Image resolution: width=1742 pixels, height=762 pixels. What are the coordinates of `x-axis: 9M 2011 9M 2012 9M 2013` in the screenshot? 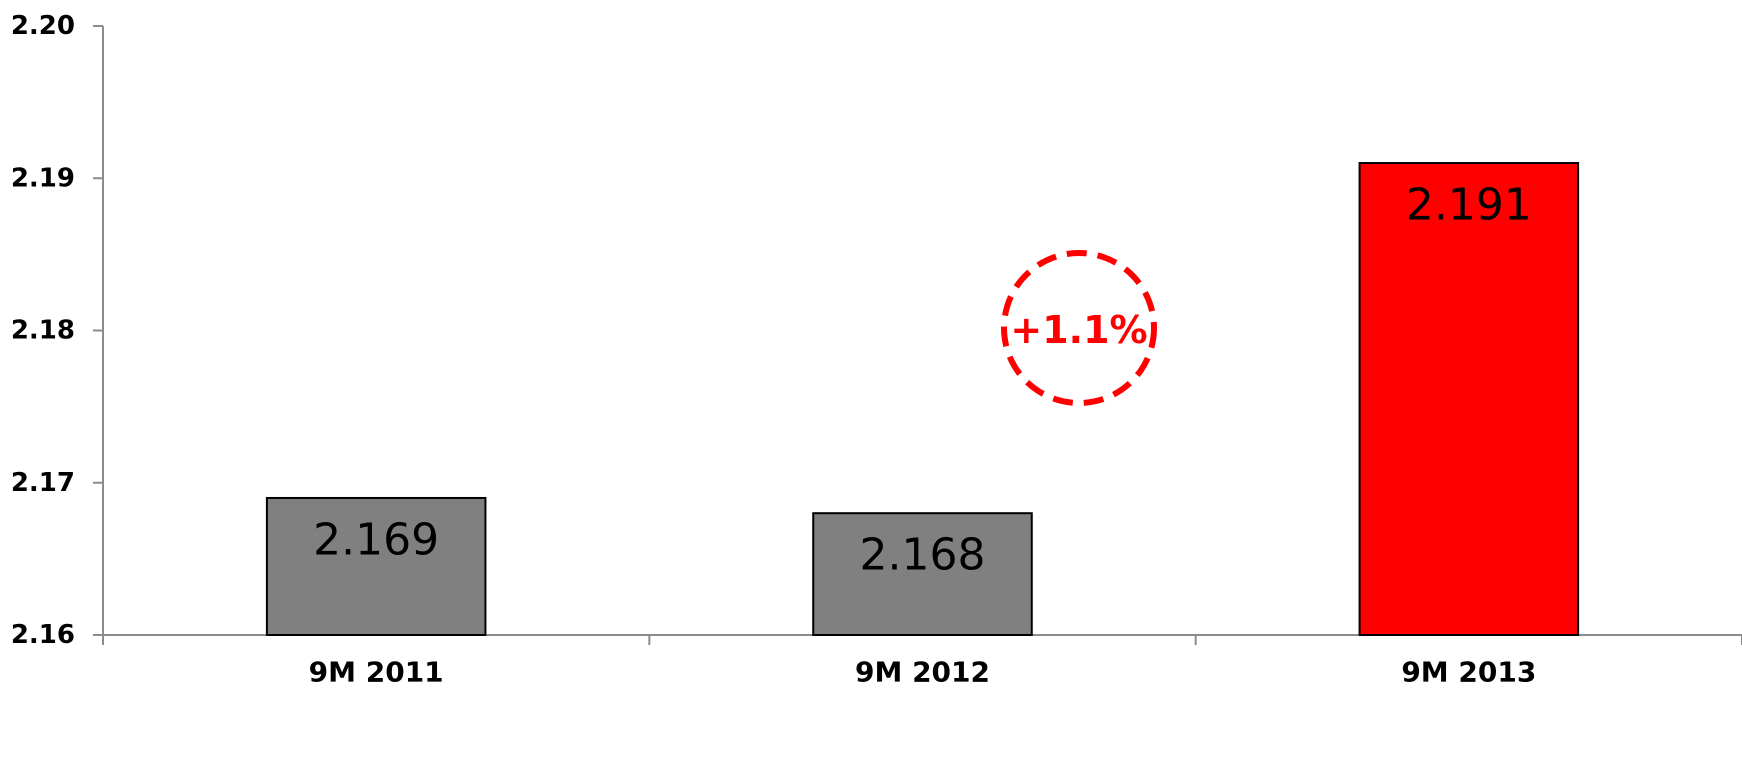 It's located at (922, 661).